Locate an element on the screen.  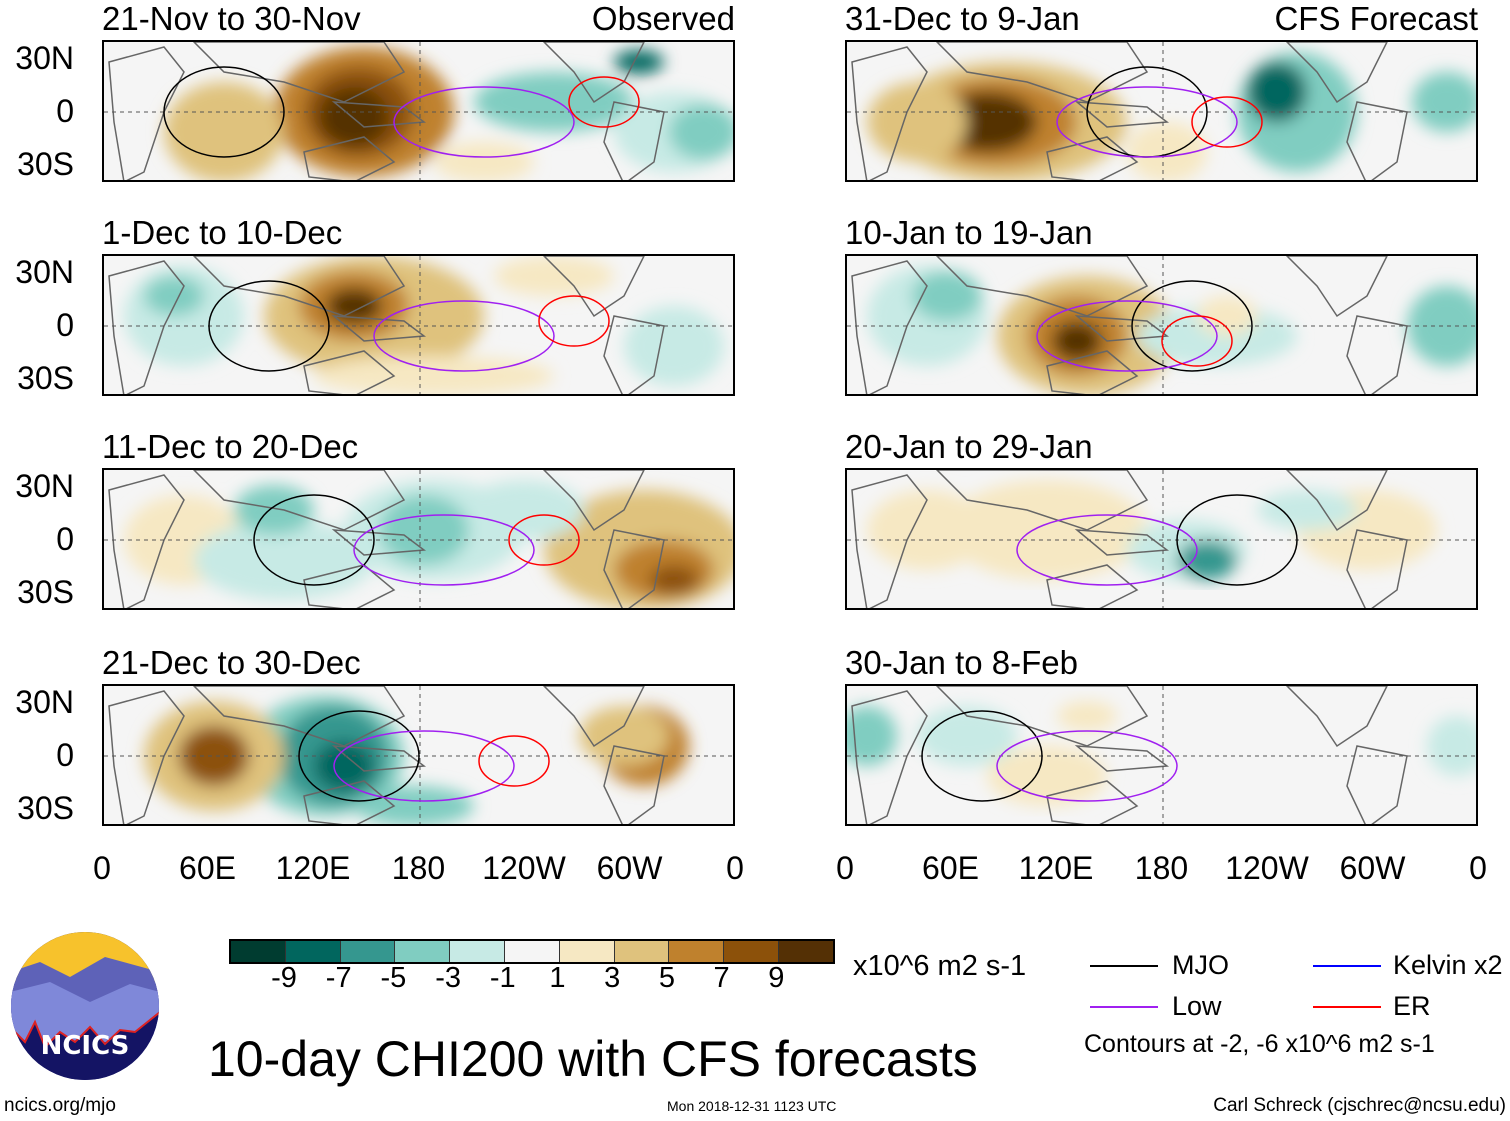
legend-er: ER is located at coordinates (1412, 1006).